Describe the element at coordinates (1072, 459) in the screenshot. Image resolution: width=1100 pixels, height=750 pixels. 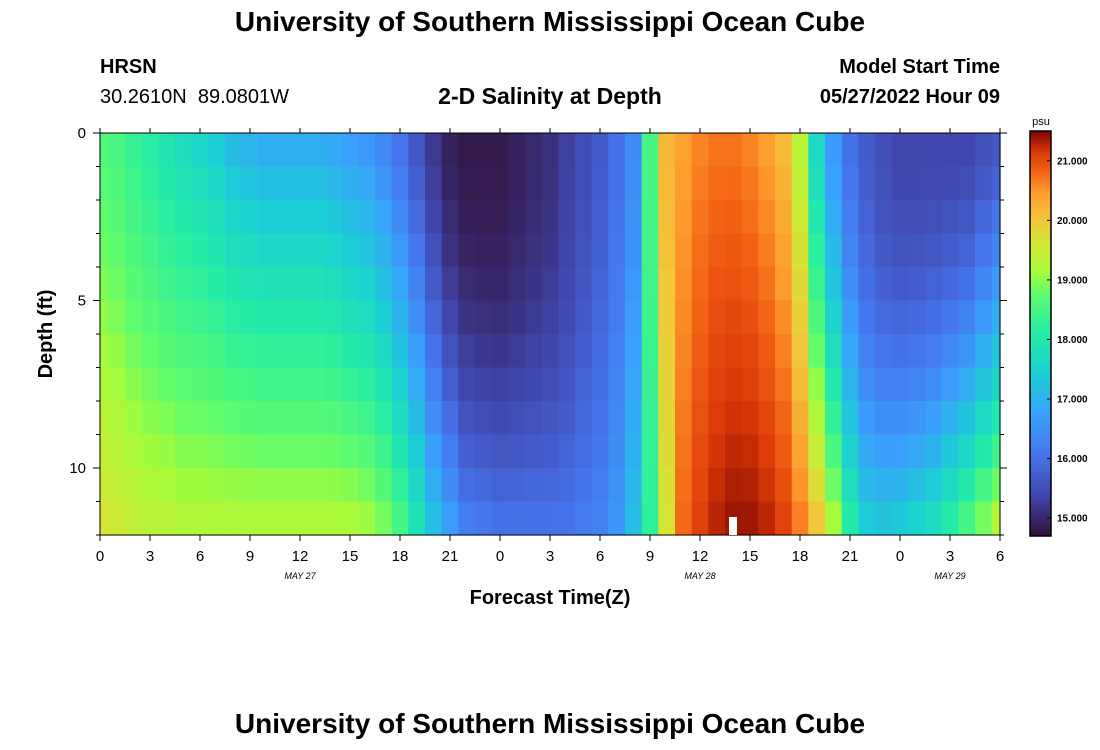
I see `colorbar-tick-label: 16.000` at that location.